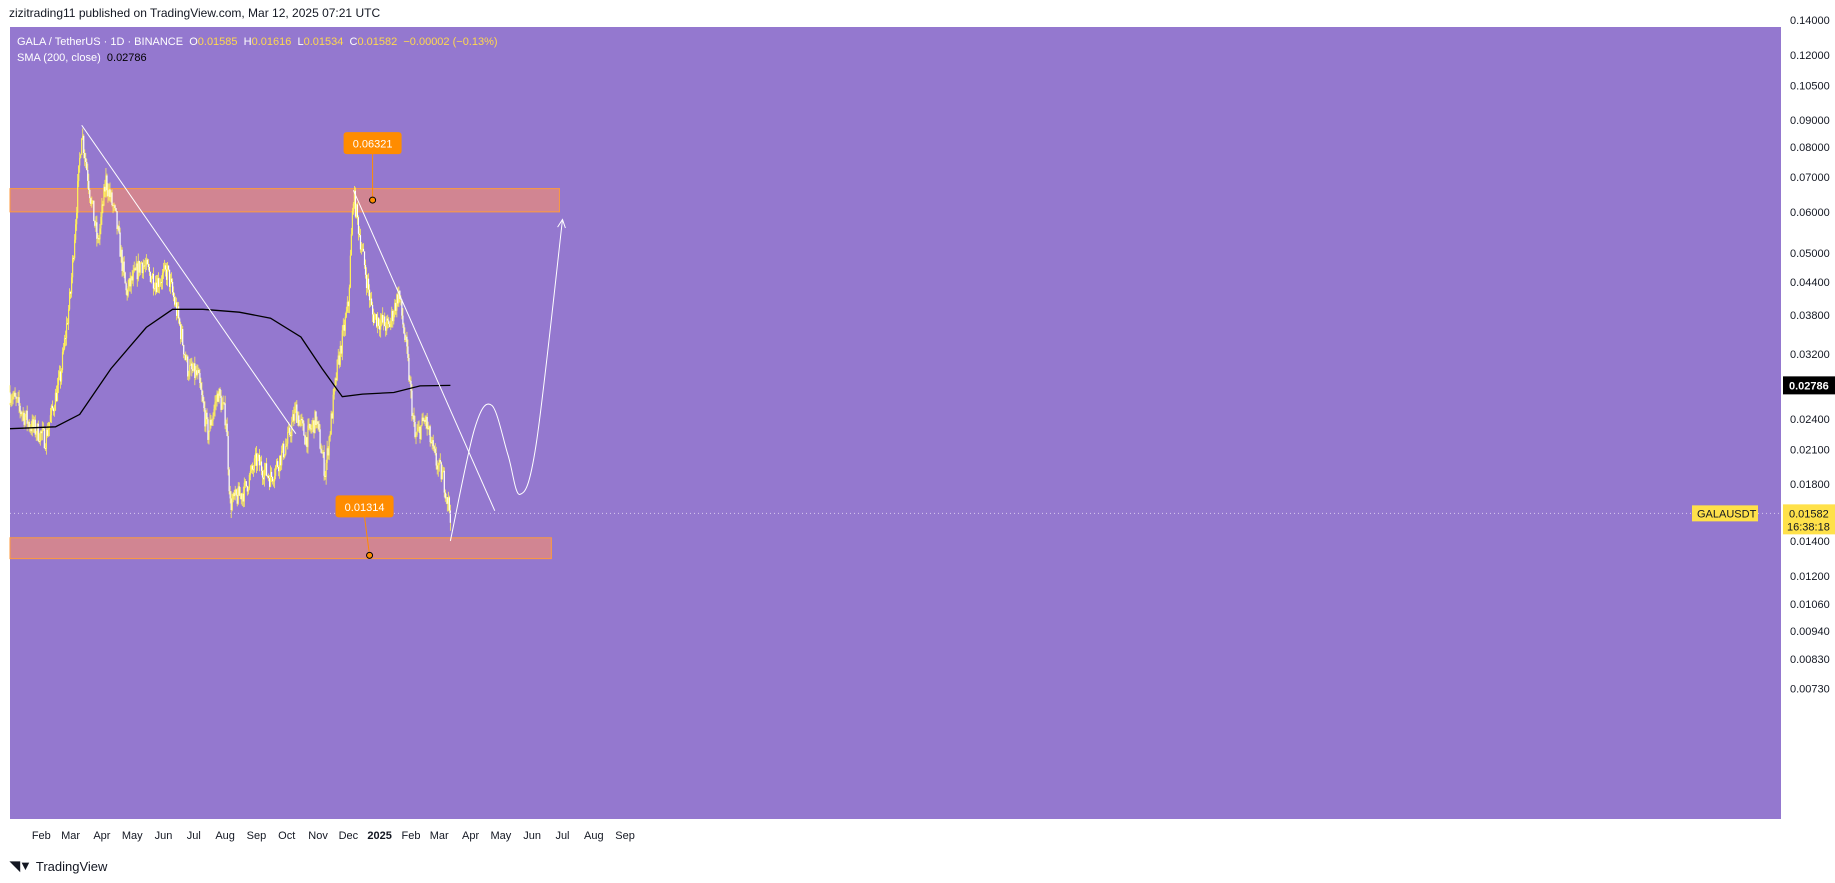  What do you see at coordinates (318, 836) in the screenshot?
I see `x-tick-label: Nov` at bounding box center [318, 836].